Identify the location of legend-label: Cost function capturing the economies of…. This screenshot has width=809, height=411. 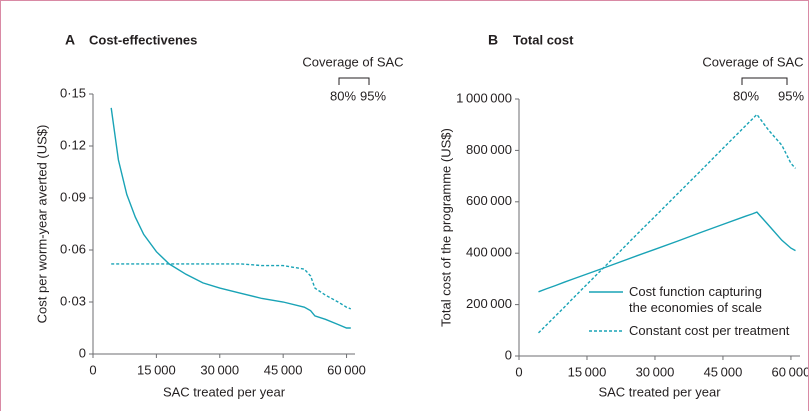
(695, 299).